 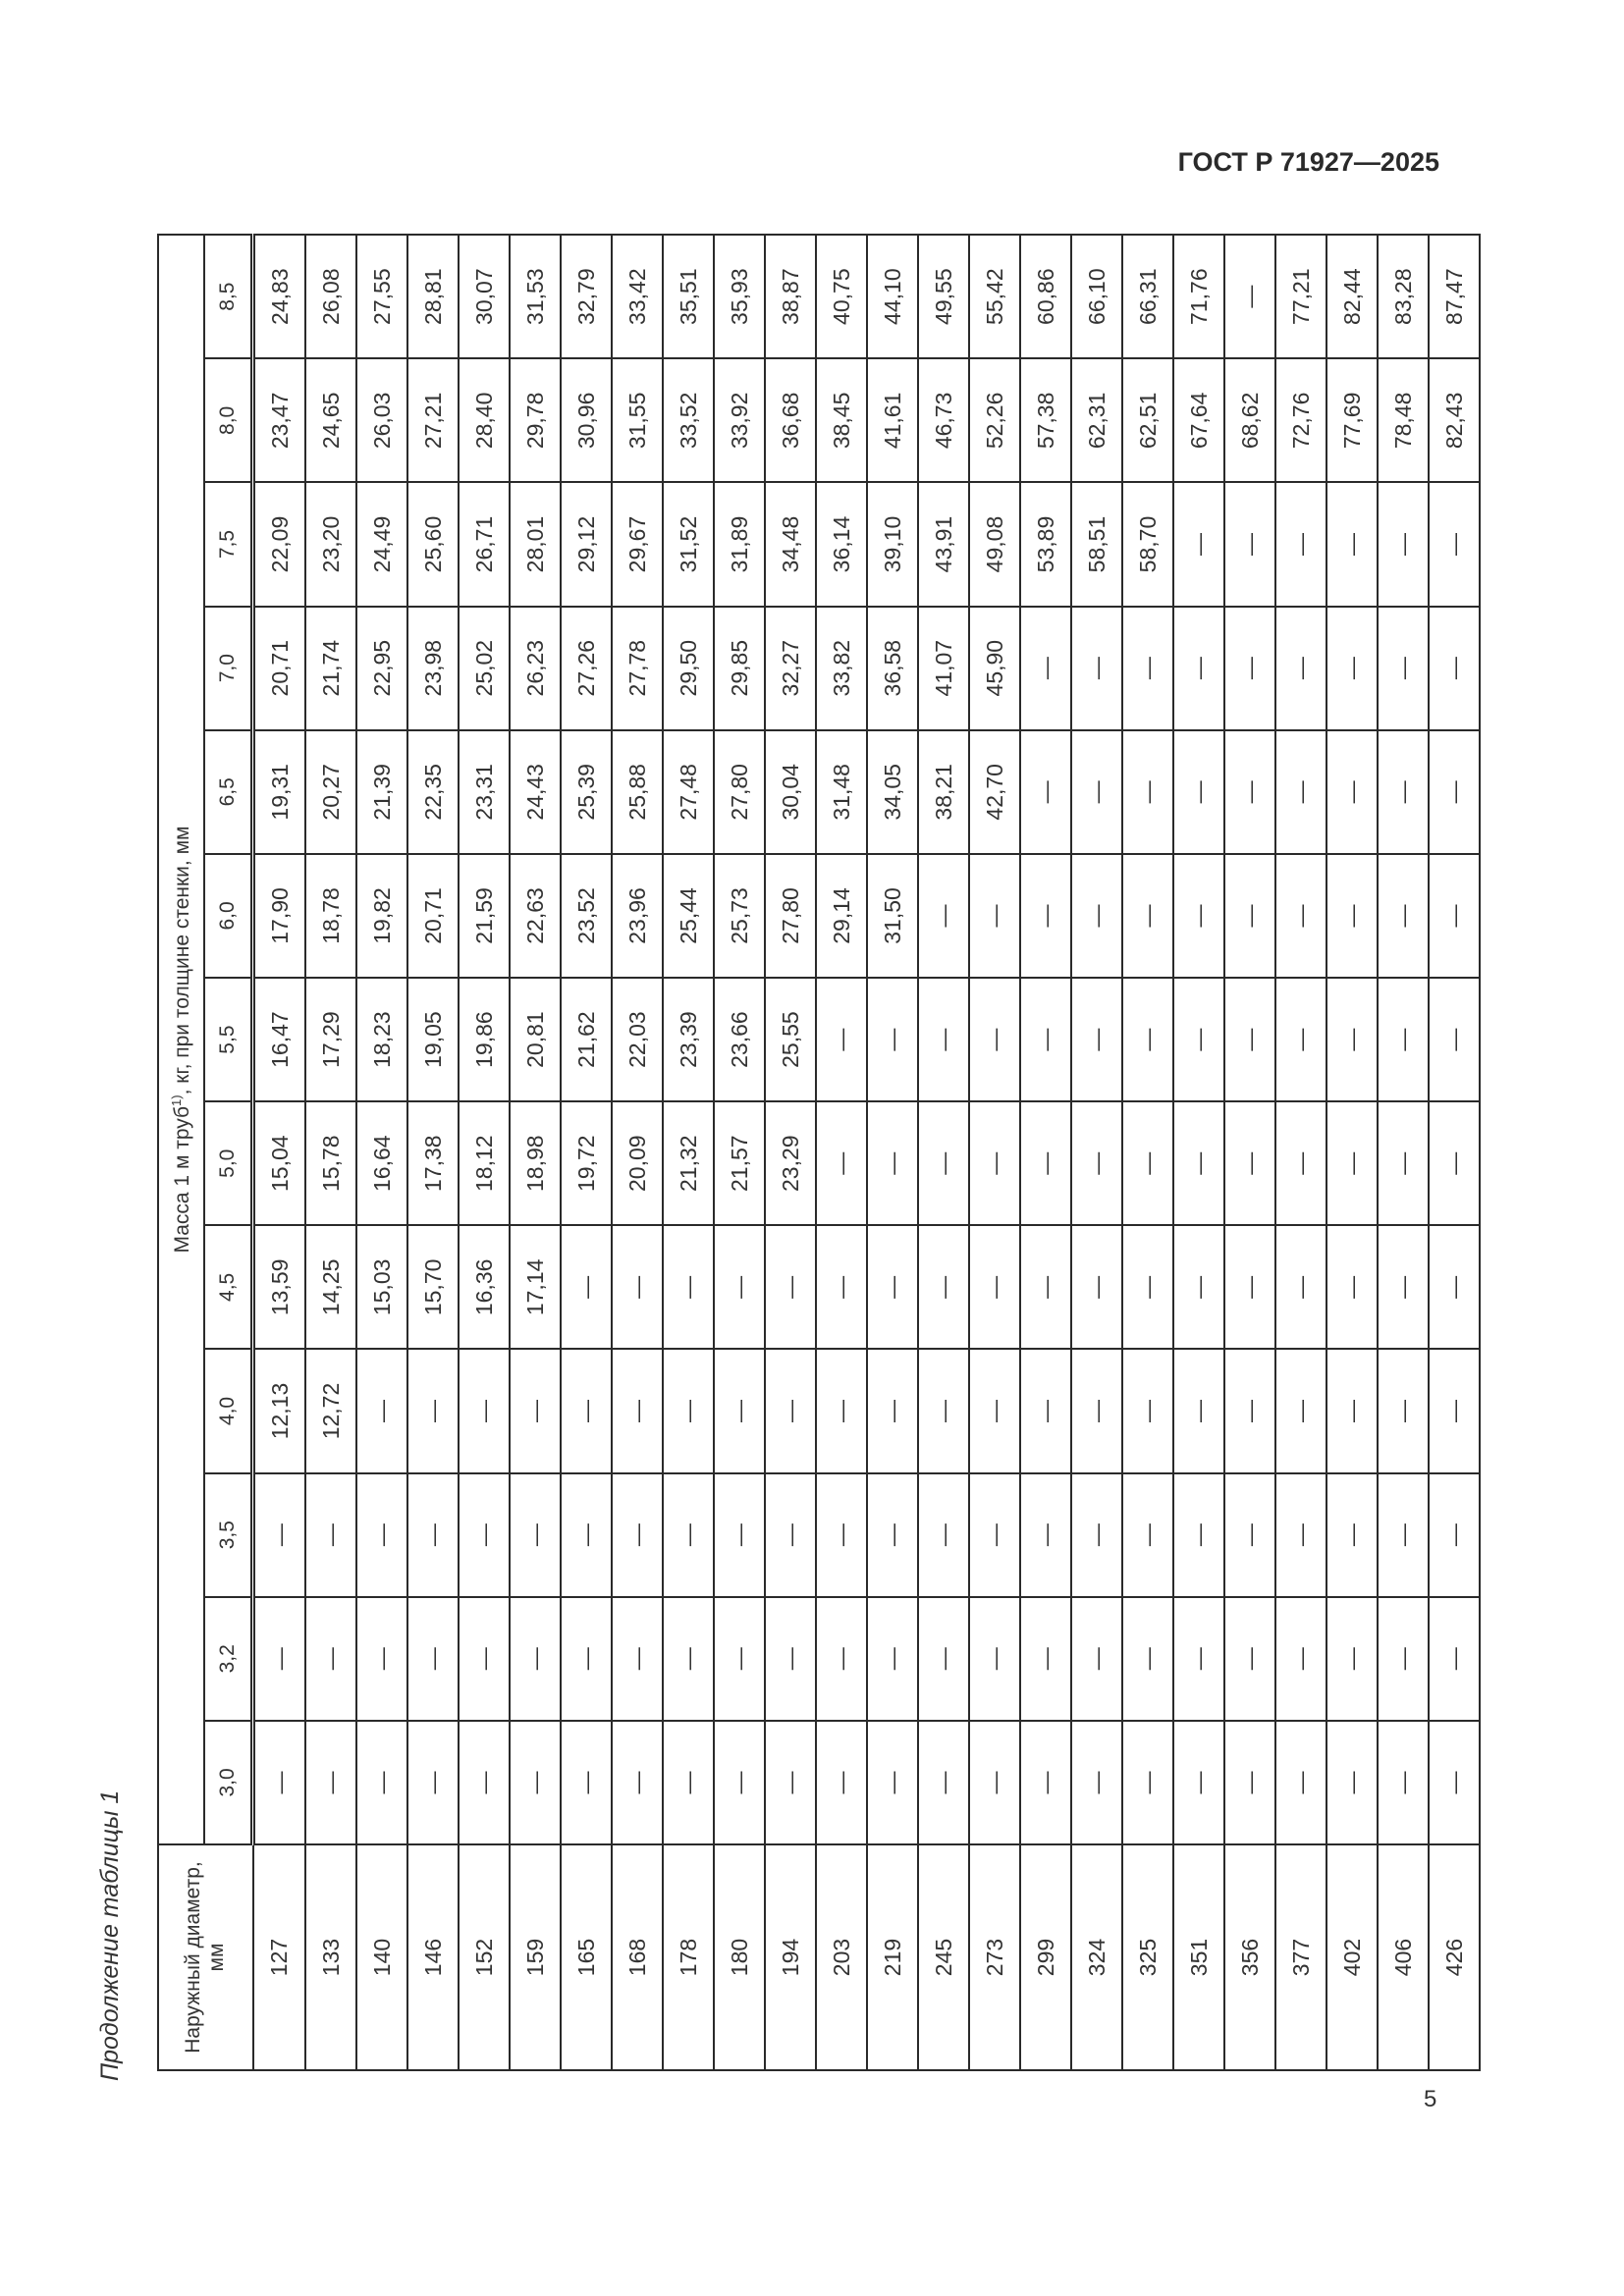 I want to click on mass-cell: 43,91, so click(x=943, y=544).